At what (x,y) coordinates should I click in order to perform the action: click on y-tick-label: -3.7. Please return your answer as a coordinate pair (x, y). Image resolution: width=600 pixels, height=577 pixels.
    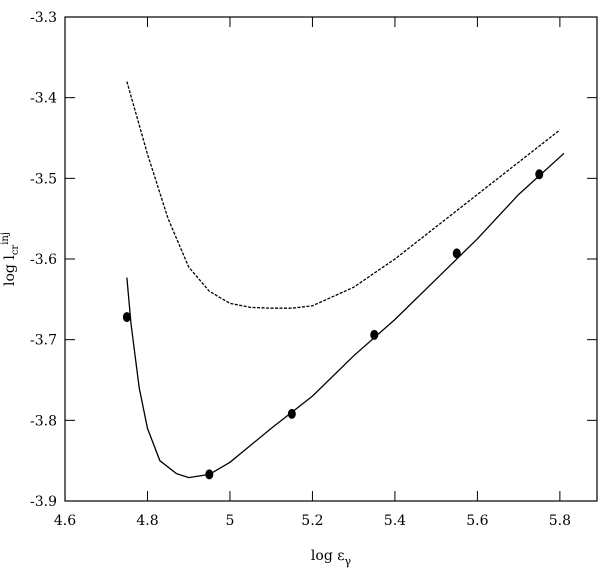
    Looking at the image, I should click on (43, 341).